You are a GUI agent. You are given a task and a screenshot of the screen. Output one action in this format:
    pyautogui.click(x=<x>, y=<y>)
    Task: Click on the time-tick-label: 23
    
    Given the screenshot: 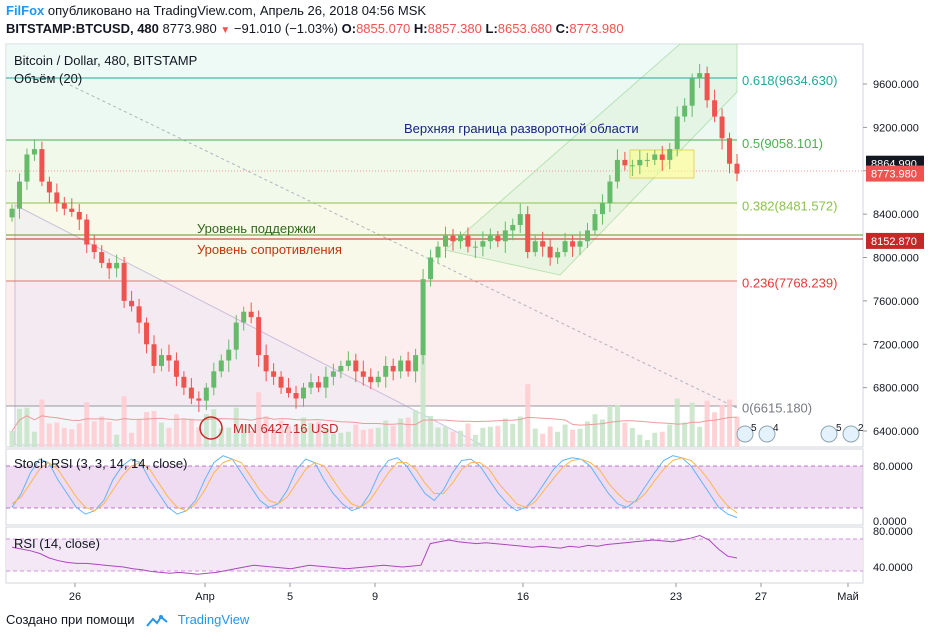 What is the action you would take?
    pyautogui.click(x=676, y=597)
    